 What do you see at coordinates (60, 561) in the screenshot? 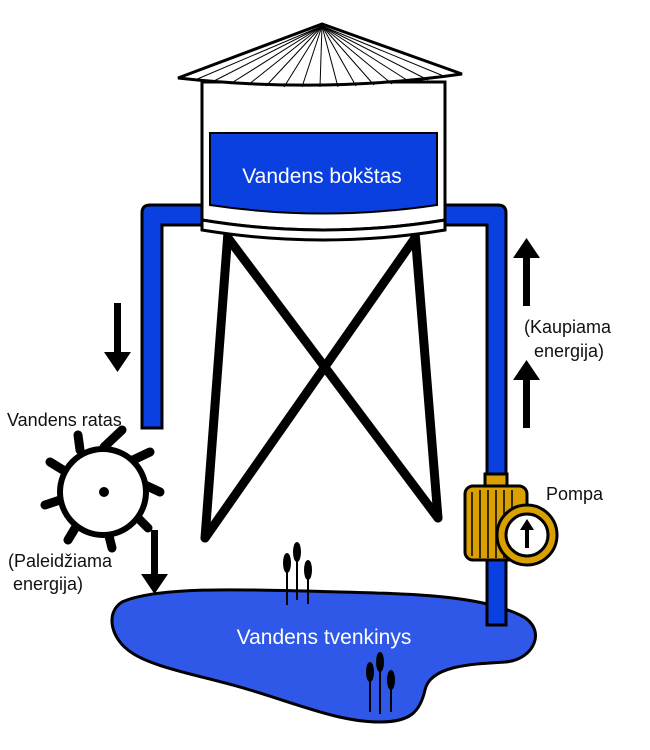
I see `wheel-energy-label-line1: (Paleidžiama` at bounding box center [60, 561].